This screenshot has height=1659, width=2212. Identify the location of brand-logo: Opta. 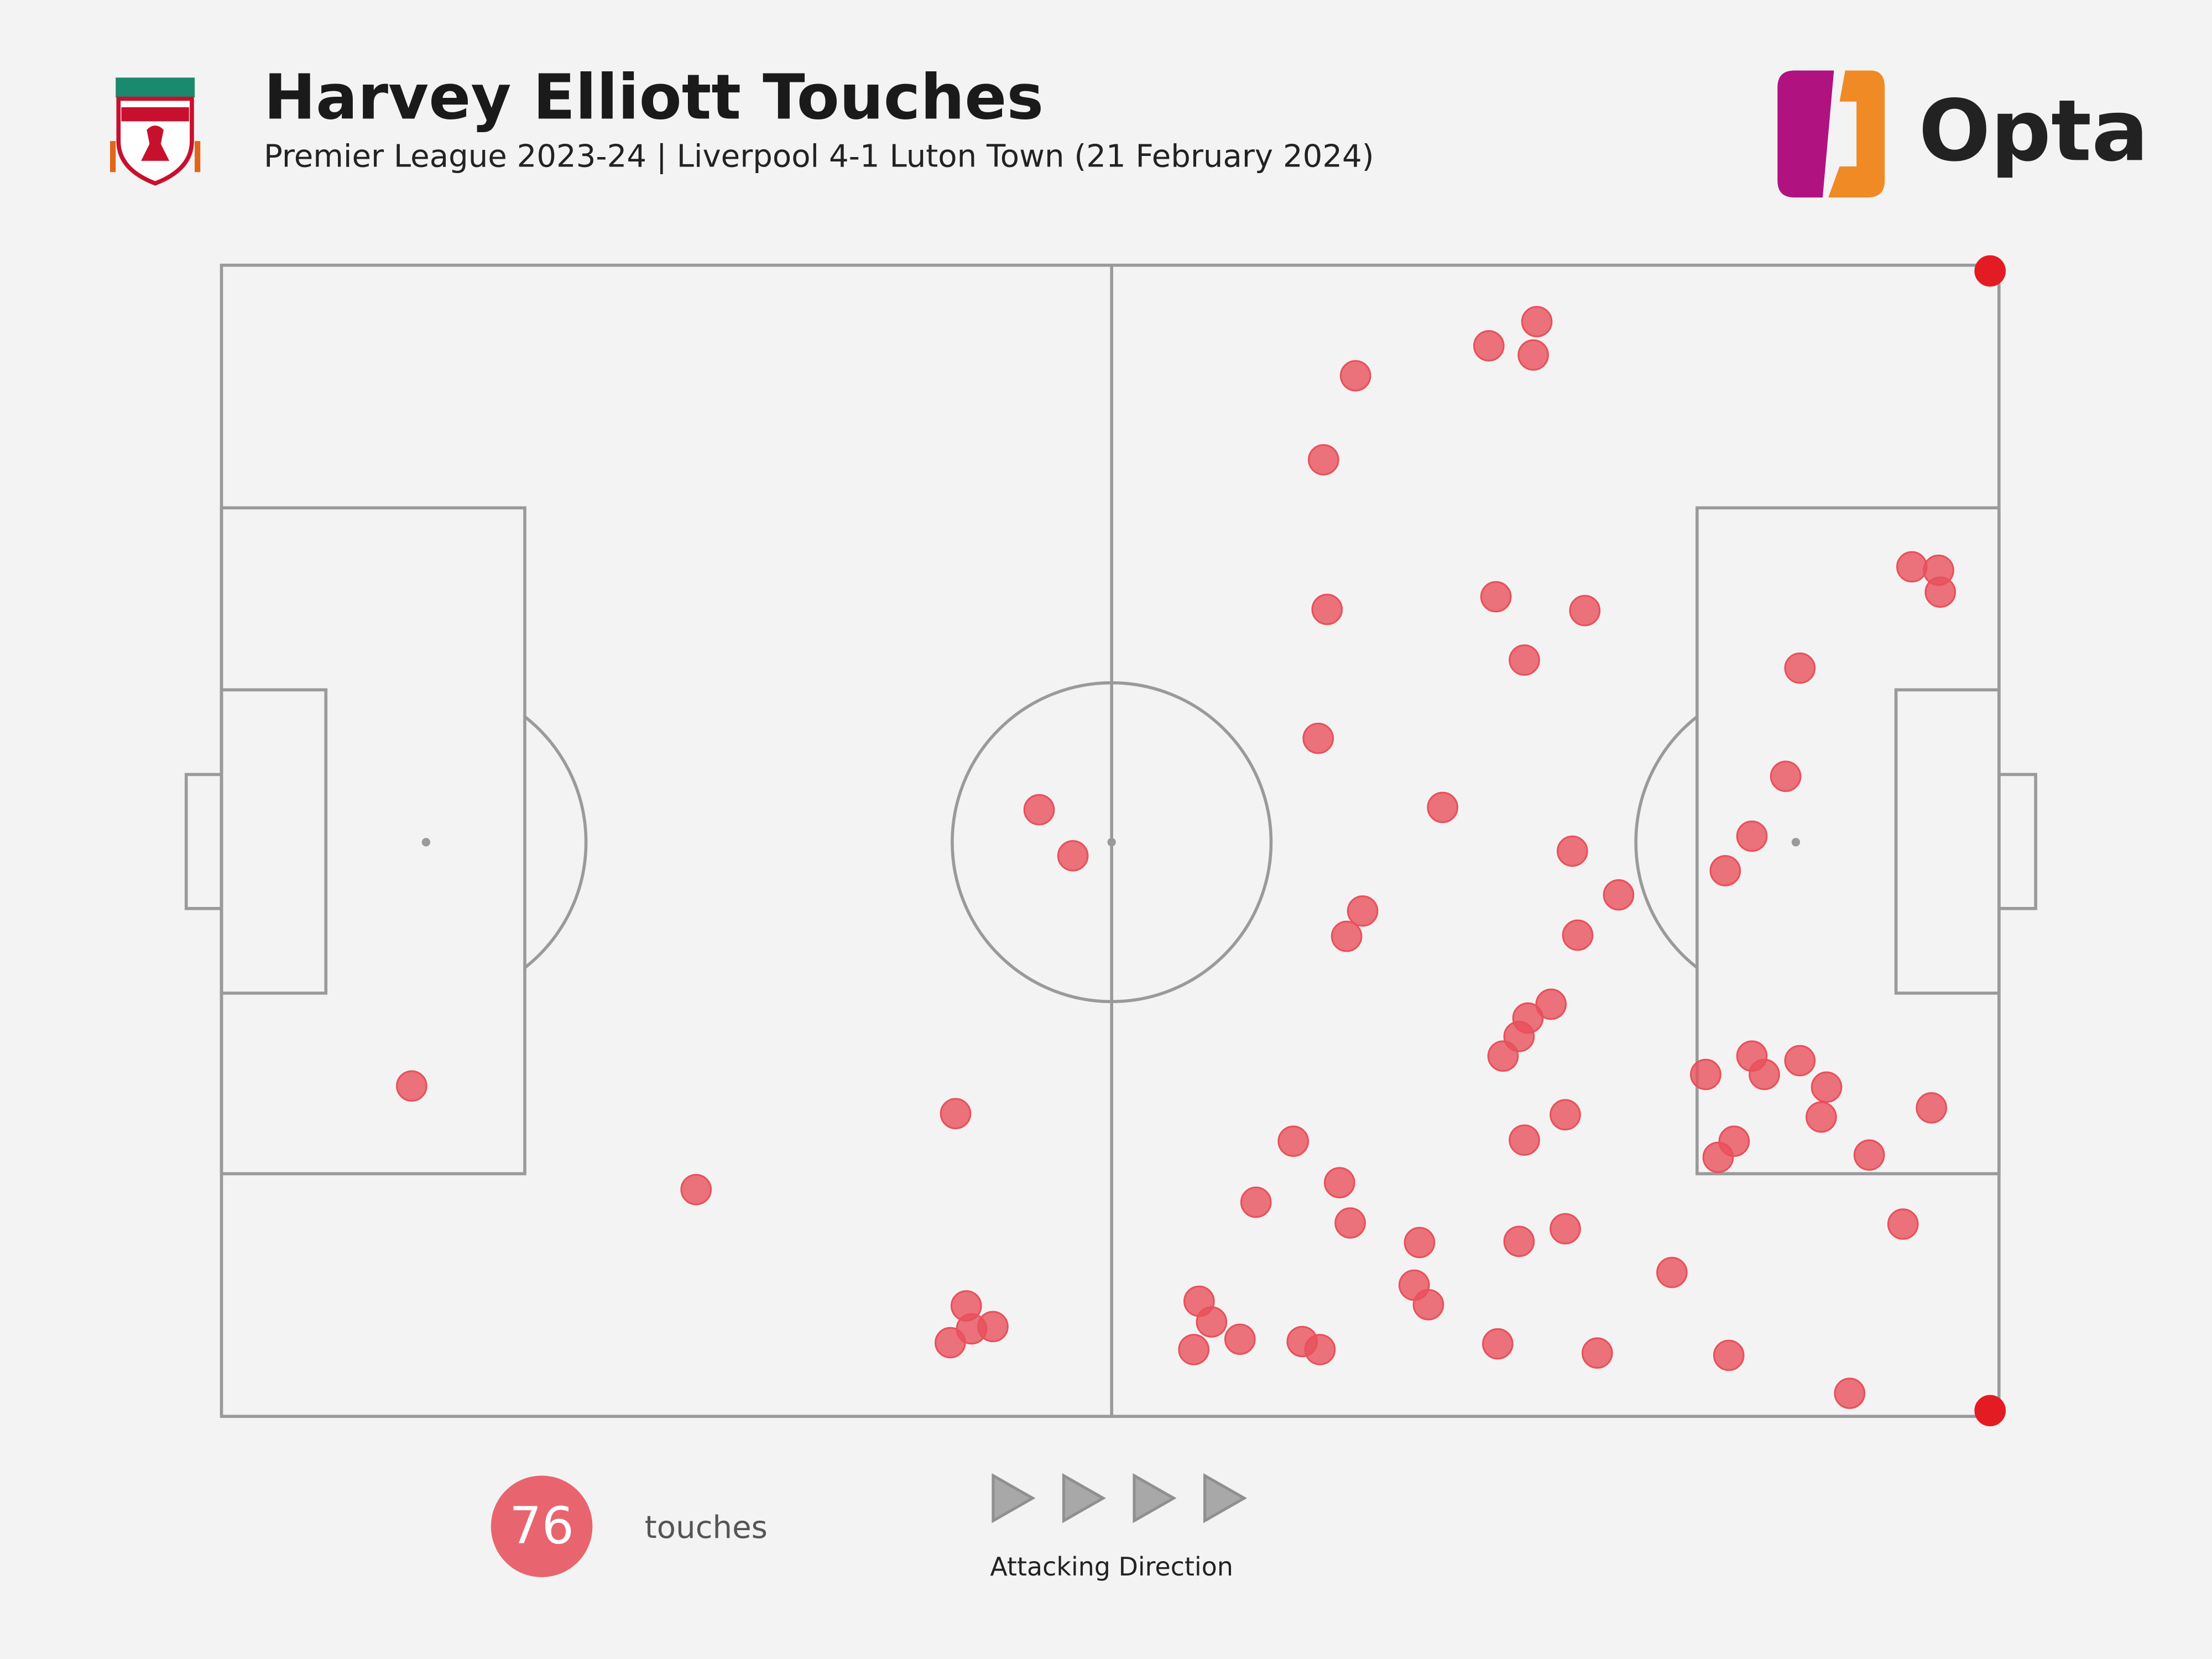
(1963, 134).